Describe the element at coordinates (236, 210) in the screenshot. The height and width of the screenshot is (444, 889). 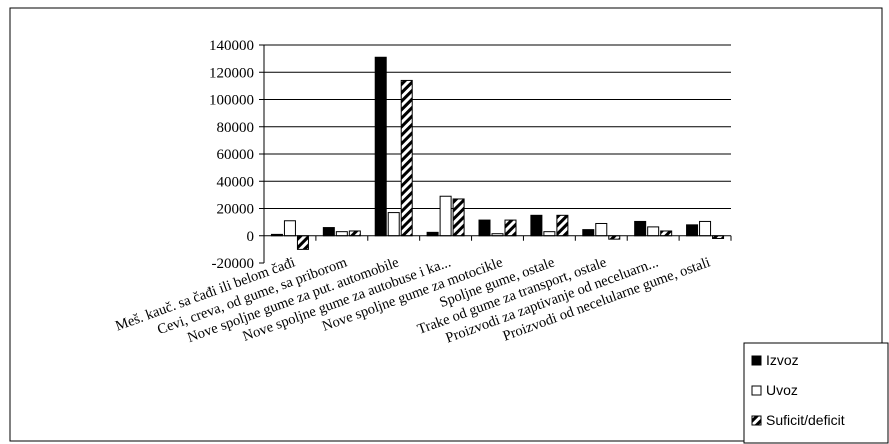
I see `y-tick-label: 20000` at that location.